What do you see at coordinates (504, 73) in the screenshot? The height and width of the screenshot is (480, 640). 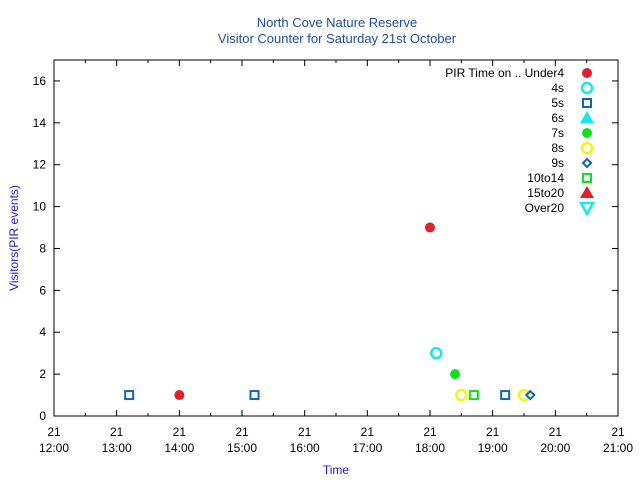 I see `legend-label: PIR Time on .. Under4` at bounding box center [504, 73].